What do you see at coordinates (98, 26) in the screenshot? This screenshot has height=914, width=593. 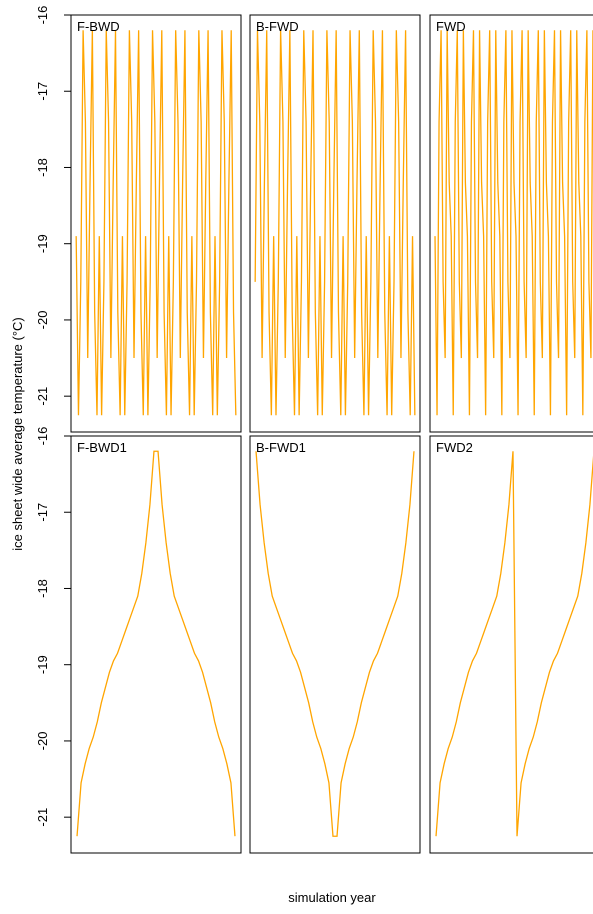 I see `panel-title: F-BWD` at bounding box center [98, 26].